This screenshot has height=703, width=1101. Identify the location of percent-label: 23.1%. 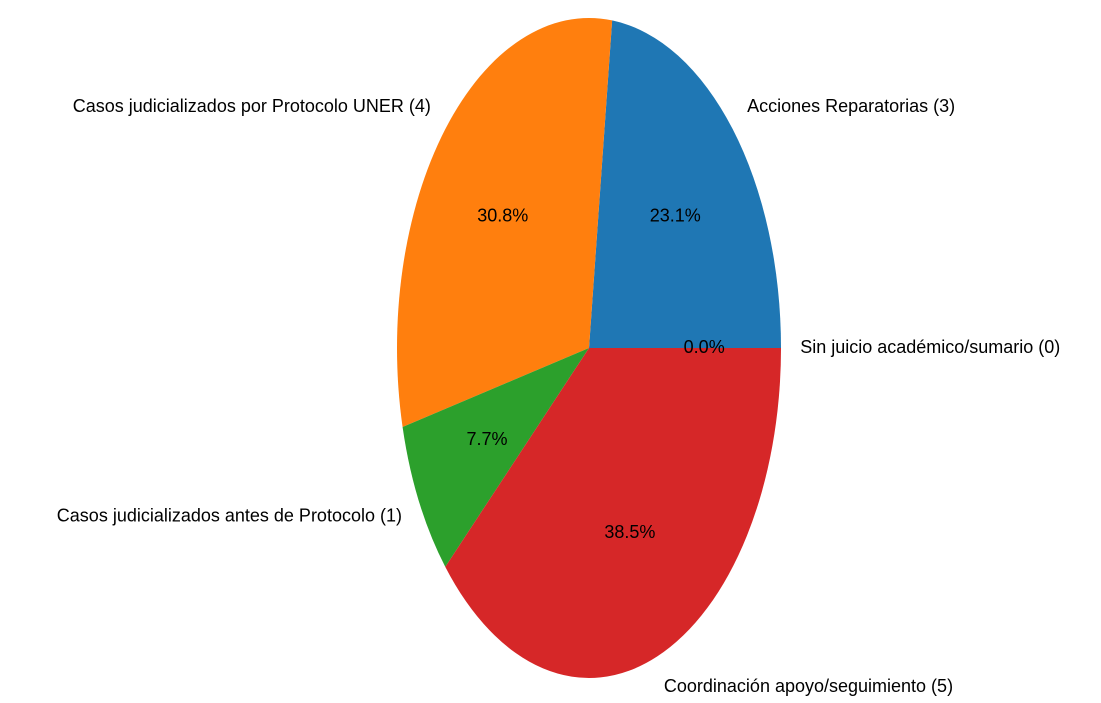
(675, 215).